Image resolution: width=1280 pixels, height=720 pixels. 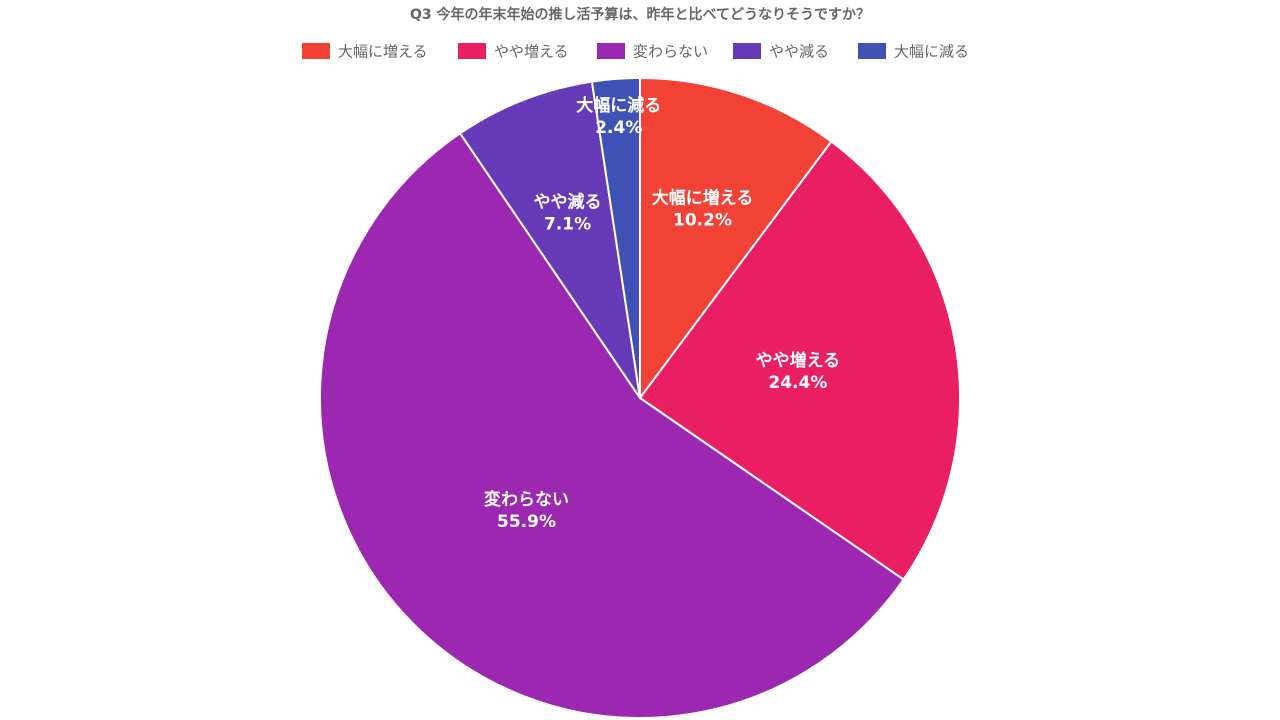 I want to click on slice-label: 大幅に増える, so click(x=703, y=198).